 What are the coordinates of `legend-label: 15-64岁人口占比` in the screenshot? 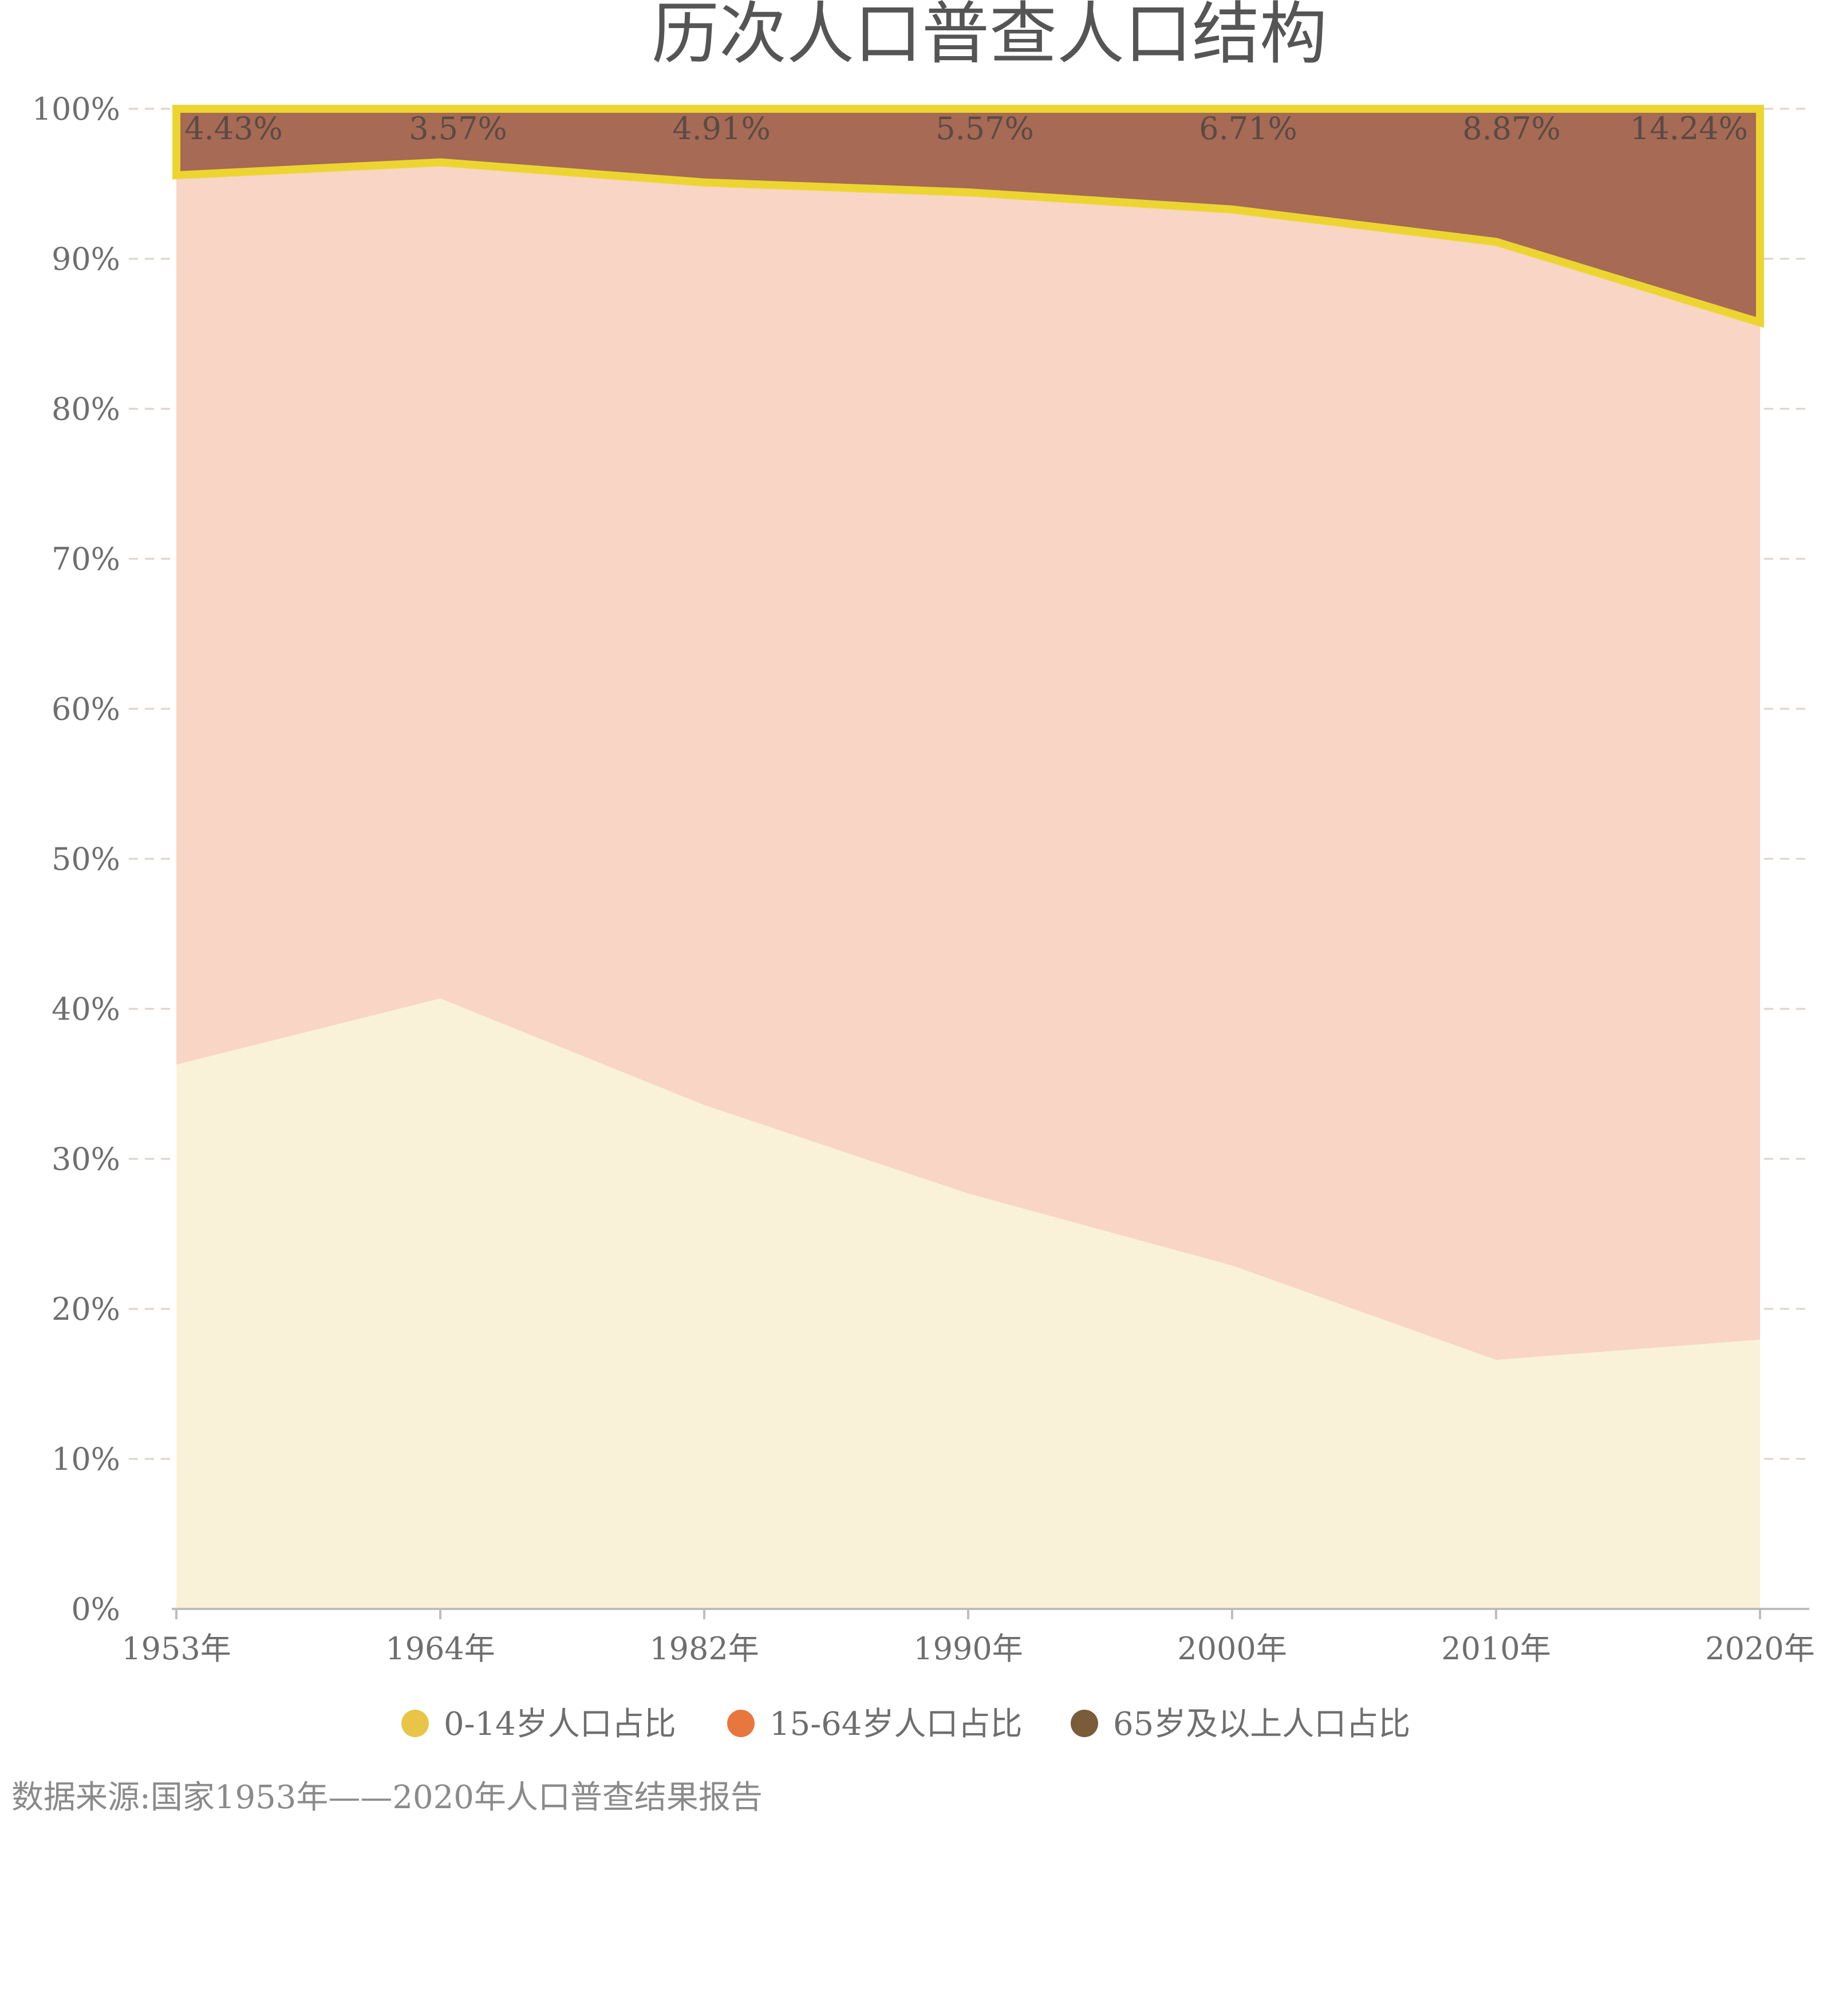 It's located at (896, 1724).